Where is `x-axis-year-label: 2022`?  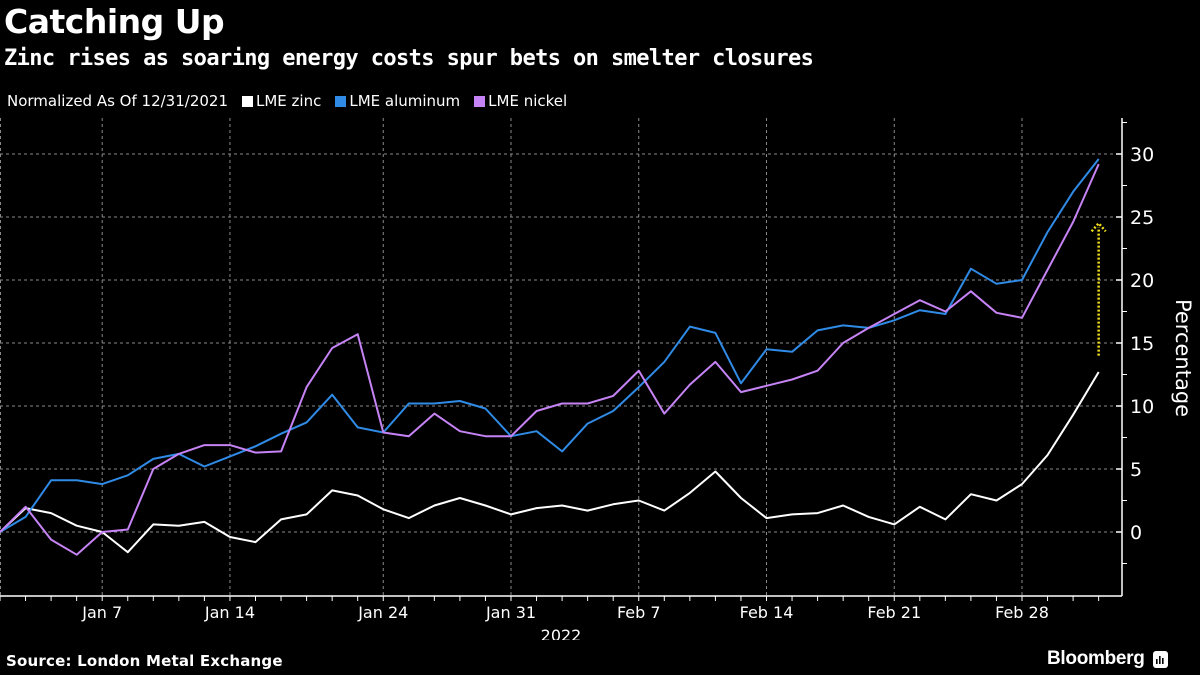
x-axis-year-label: 2022 is located at coordinates (561, 633).